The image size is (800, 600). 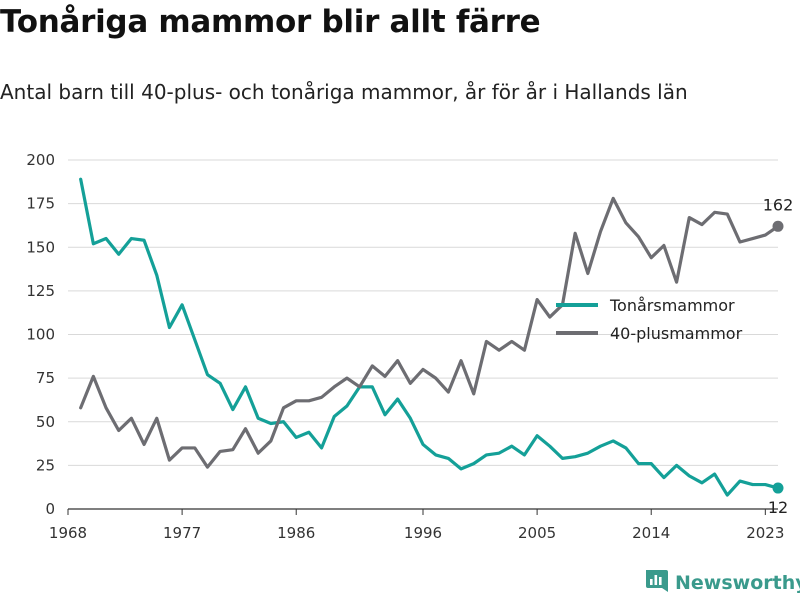 What do you see at coordinates (45, 465) in the screenshot?
I see `y-tick-label: 25` at bounding box center [45, 465].